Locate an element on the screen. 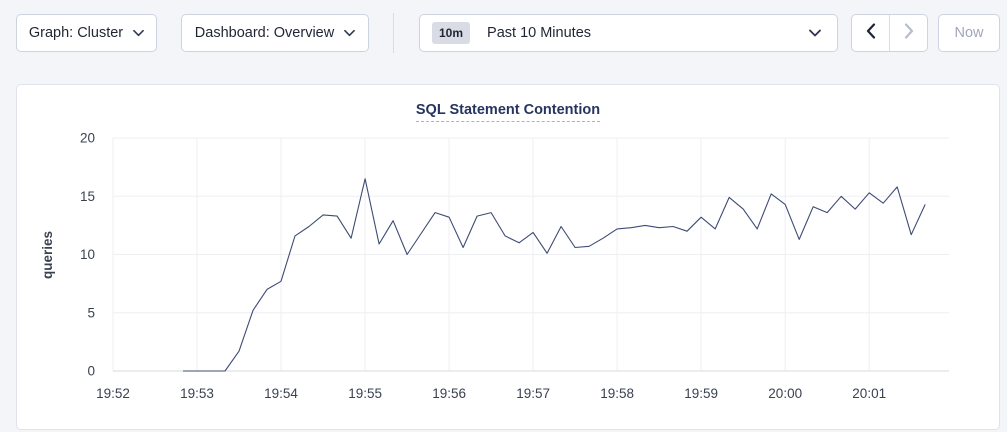  svg-text: 0 is located at coordinates (91, 371).